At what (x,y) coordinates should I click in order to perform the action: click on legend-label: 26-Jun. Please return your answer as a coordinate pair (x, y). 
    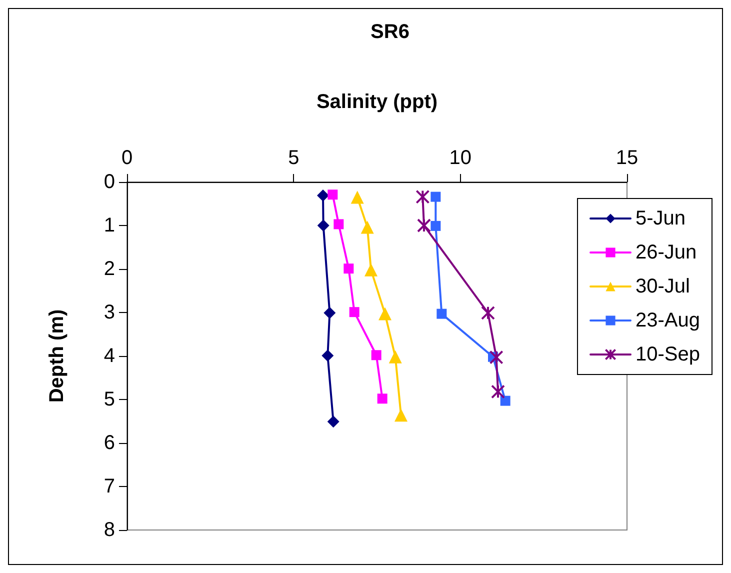
    Looking at the image, I should click on (666, 253).